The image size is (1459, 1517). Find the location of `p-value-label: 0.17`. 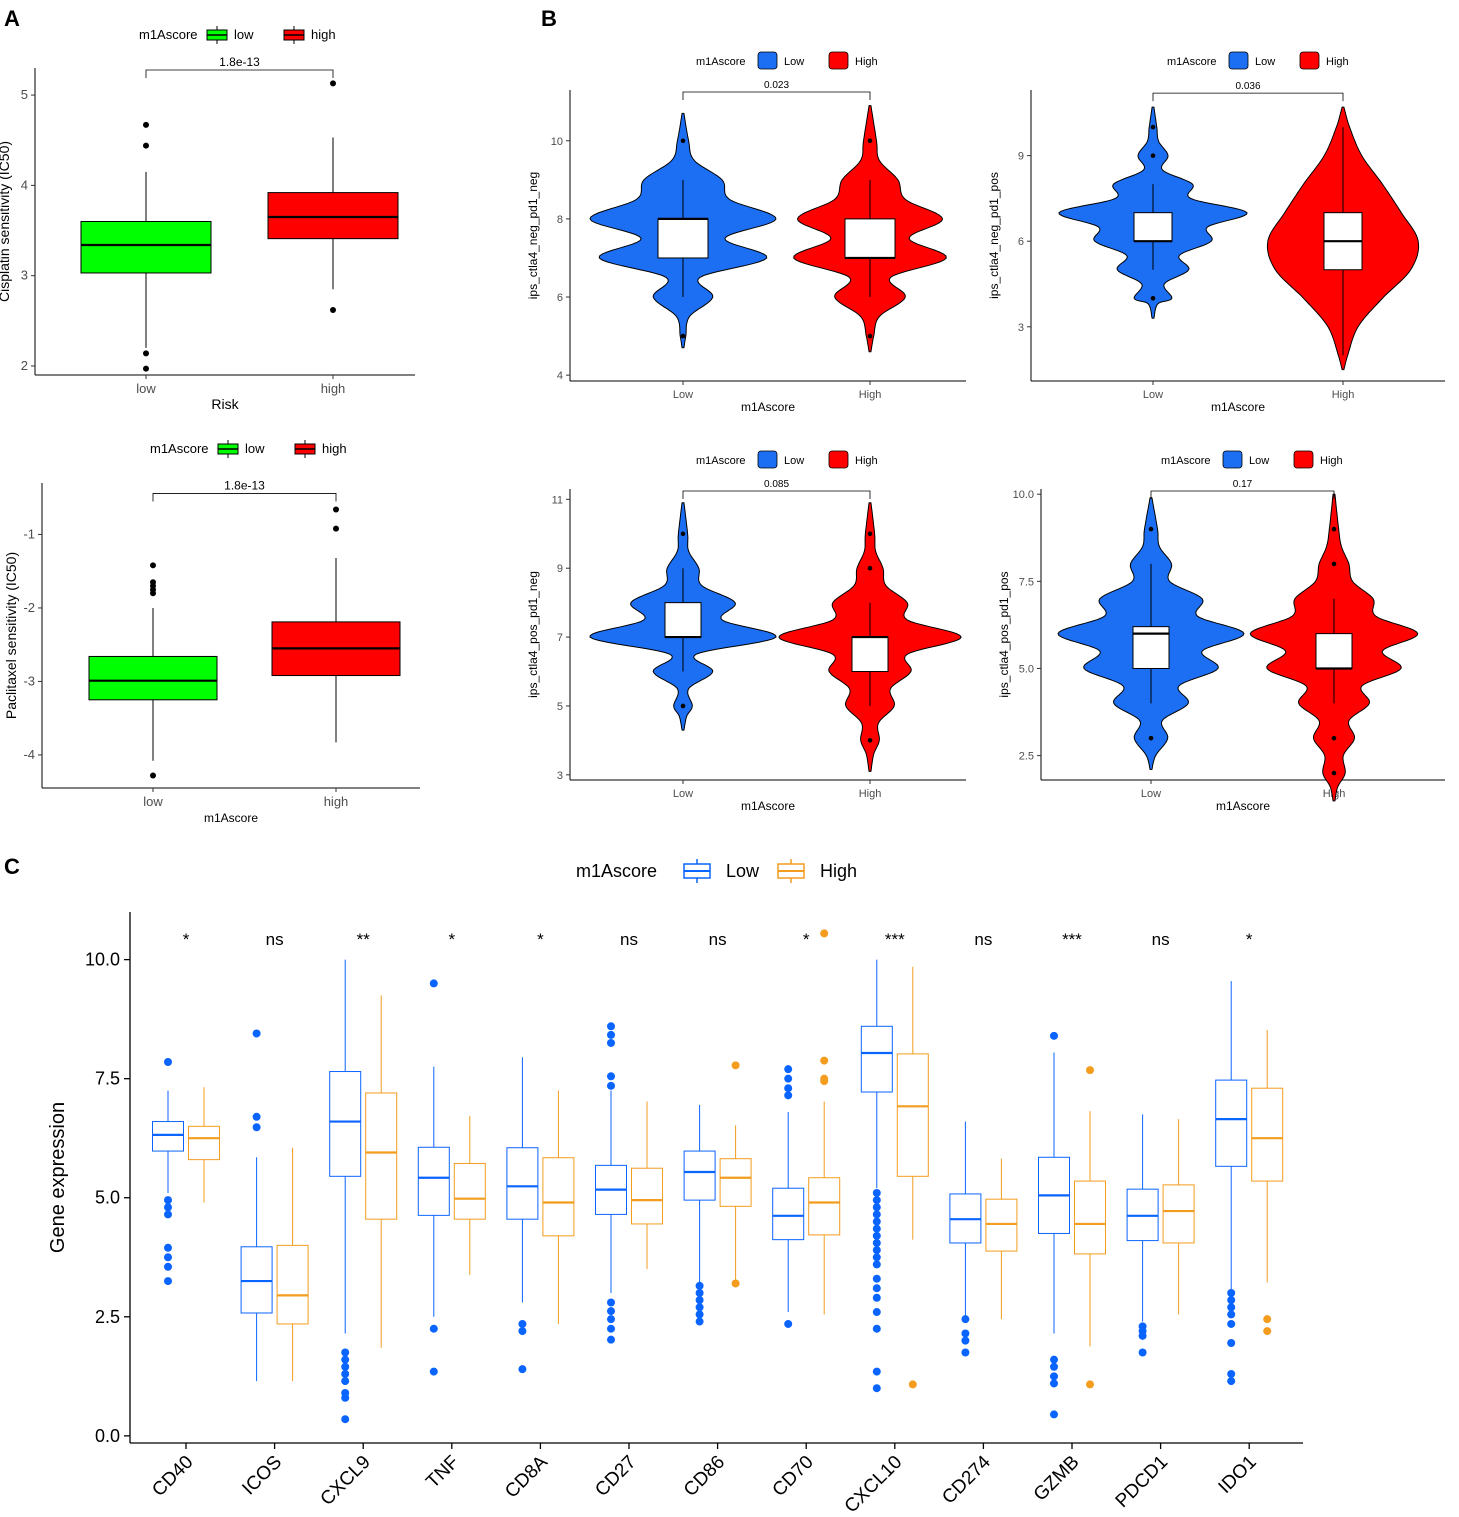

p-value-label: 0.17 is located at coordinates (1243, 484).